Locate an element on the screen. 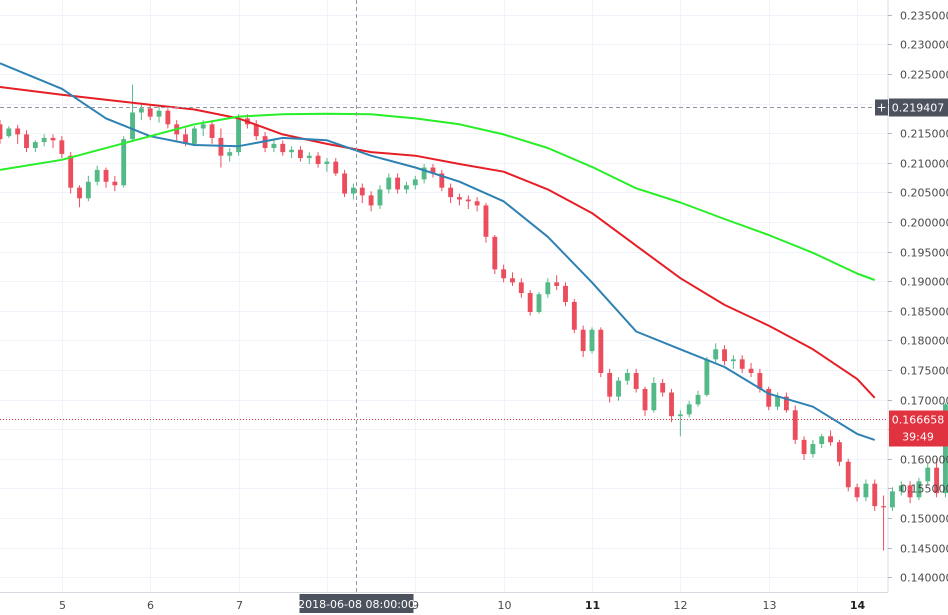 This screenshot has height=615, width=948. last-price-label-bg is located at coordinates (918, 428).